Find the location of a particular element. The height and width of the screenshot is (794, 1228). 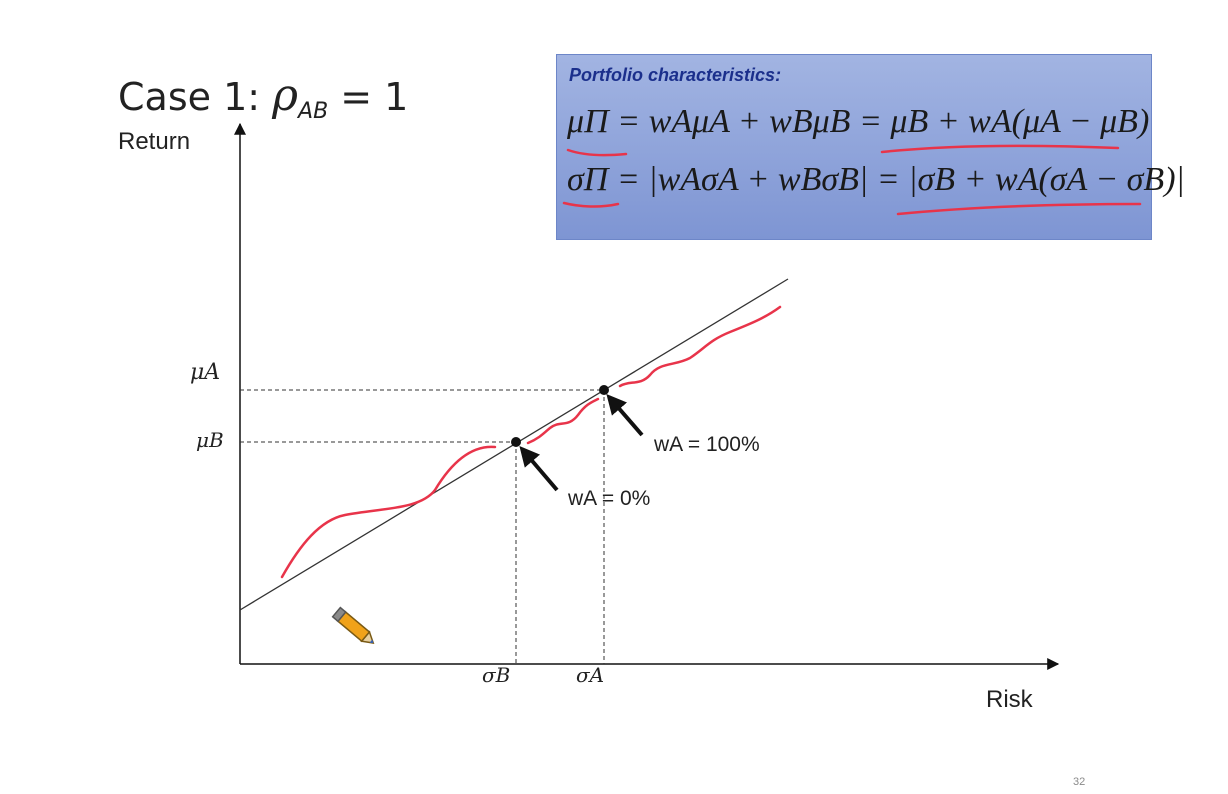

ink-underline-mu is located at coordinates (597, 152).